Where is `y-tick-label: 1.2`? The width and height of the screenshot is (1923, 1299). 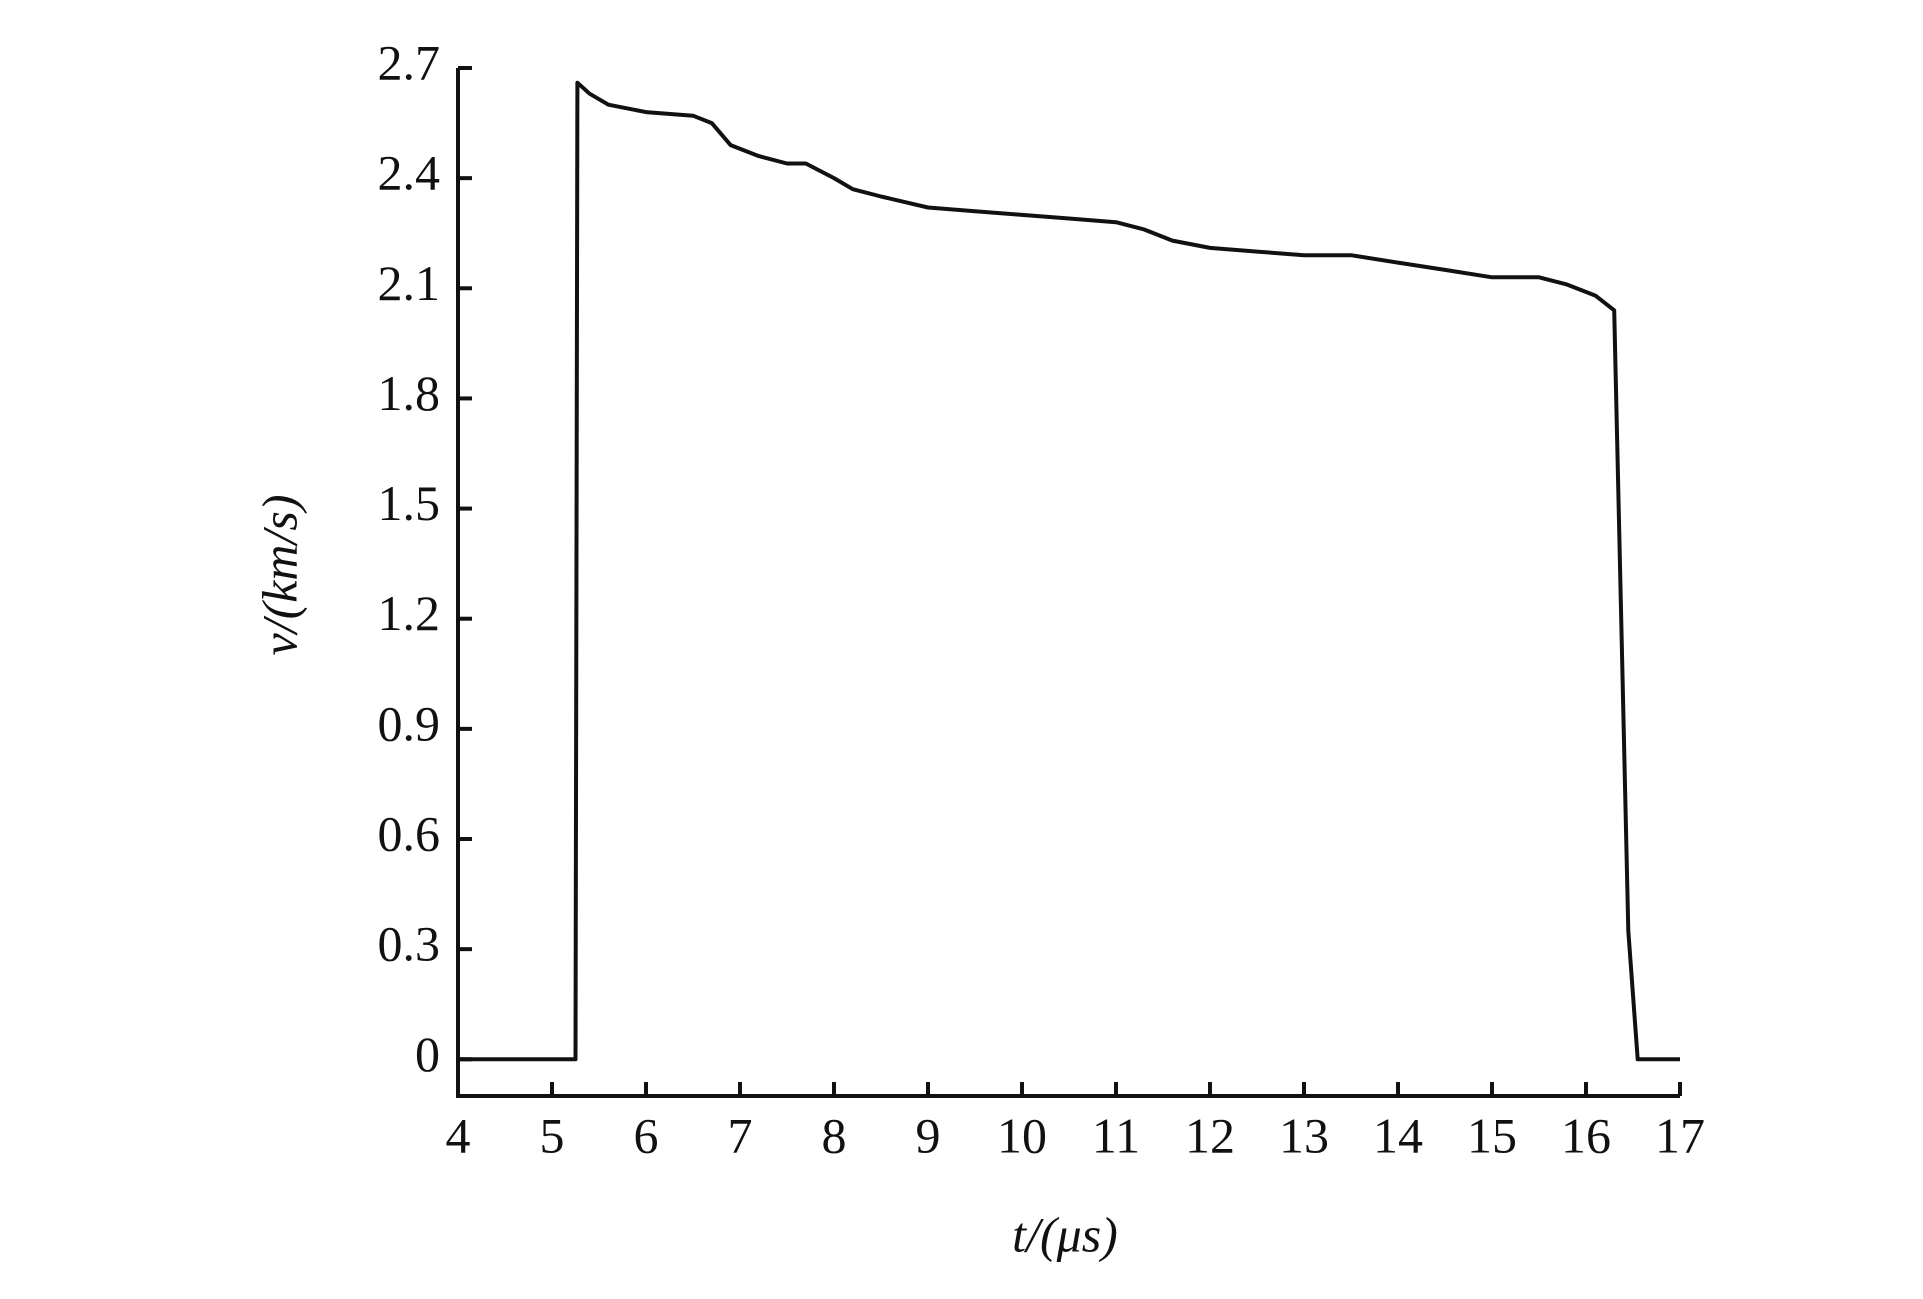
y-tick-label: 1.2 is located at coordinates (409, 613).